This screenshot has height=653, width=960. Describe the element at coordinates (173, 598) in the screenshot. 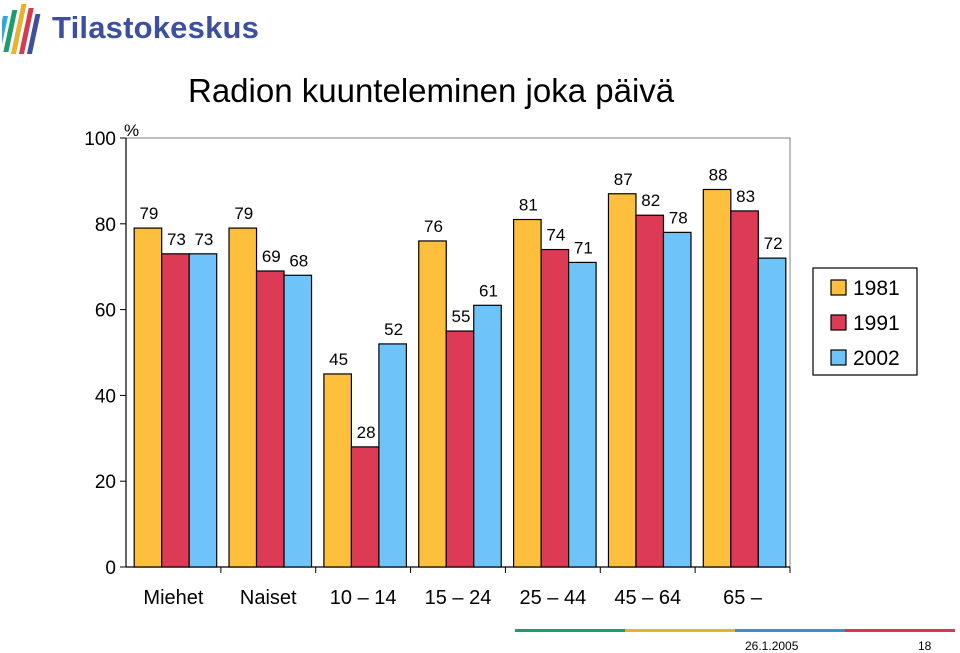

I see `x-tick-label: Miehet` at that location.